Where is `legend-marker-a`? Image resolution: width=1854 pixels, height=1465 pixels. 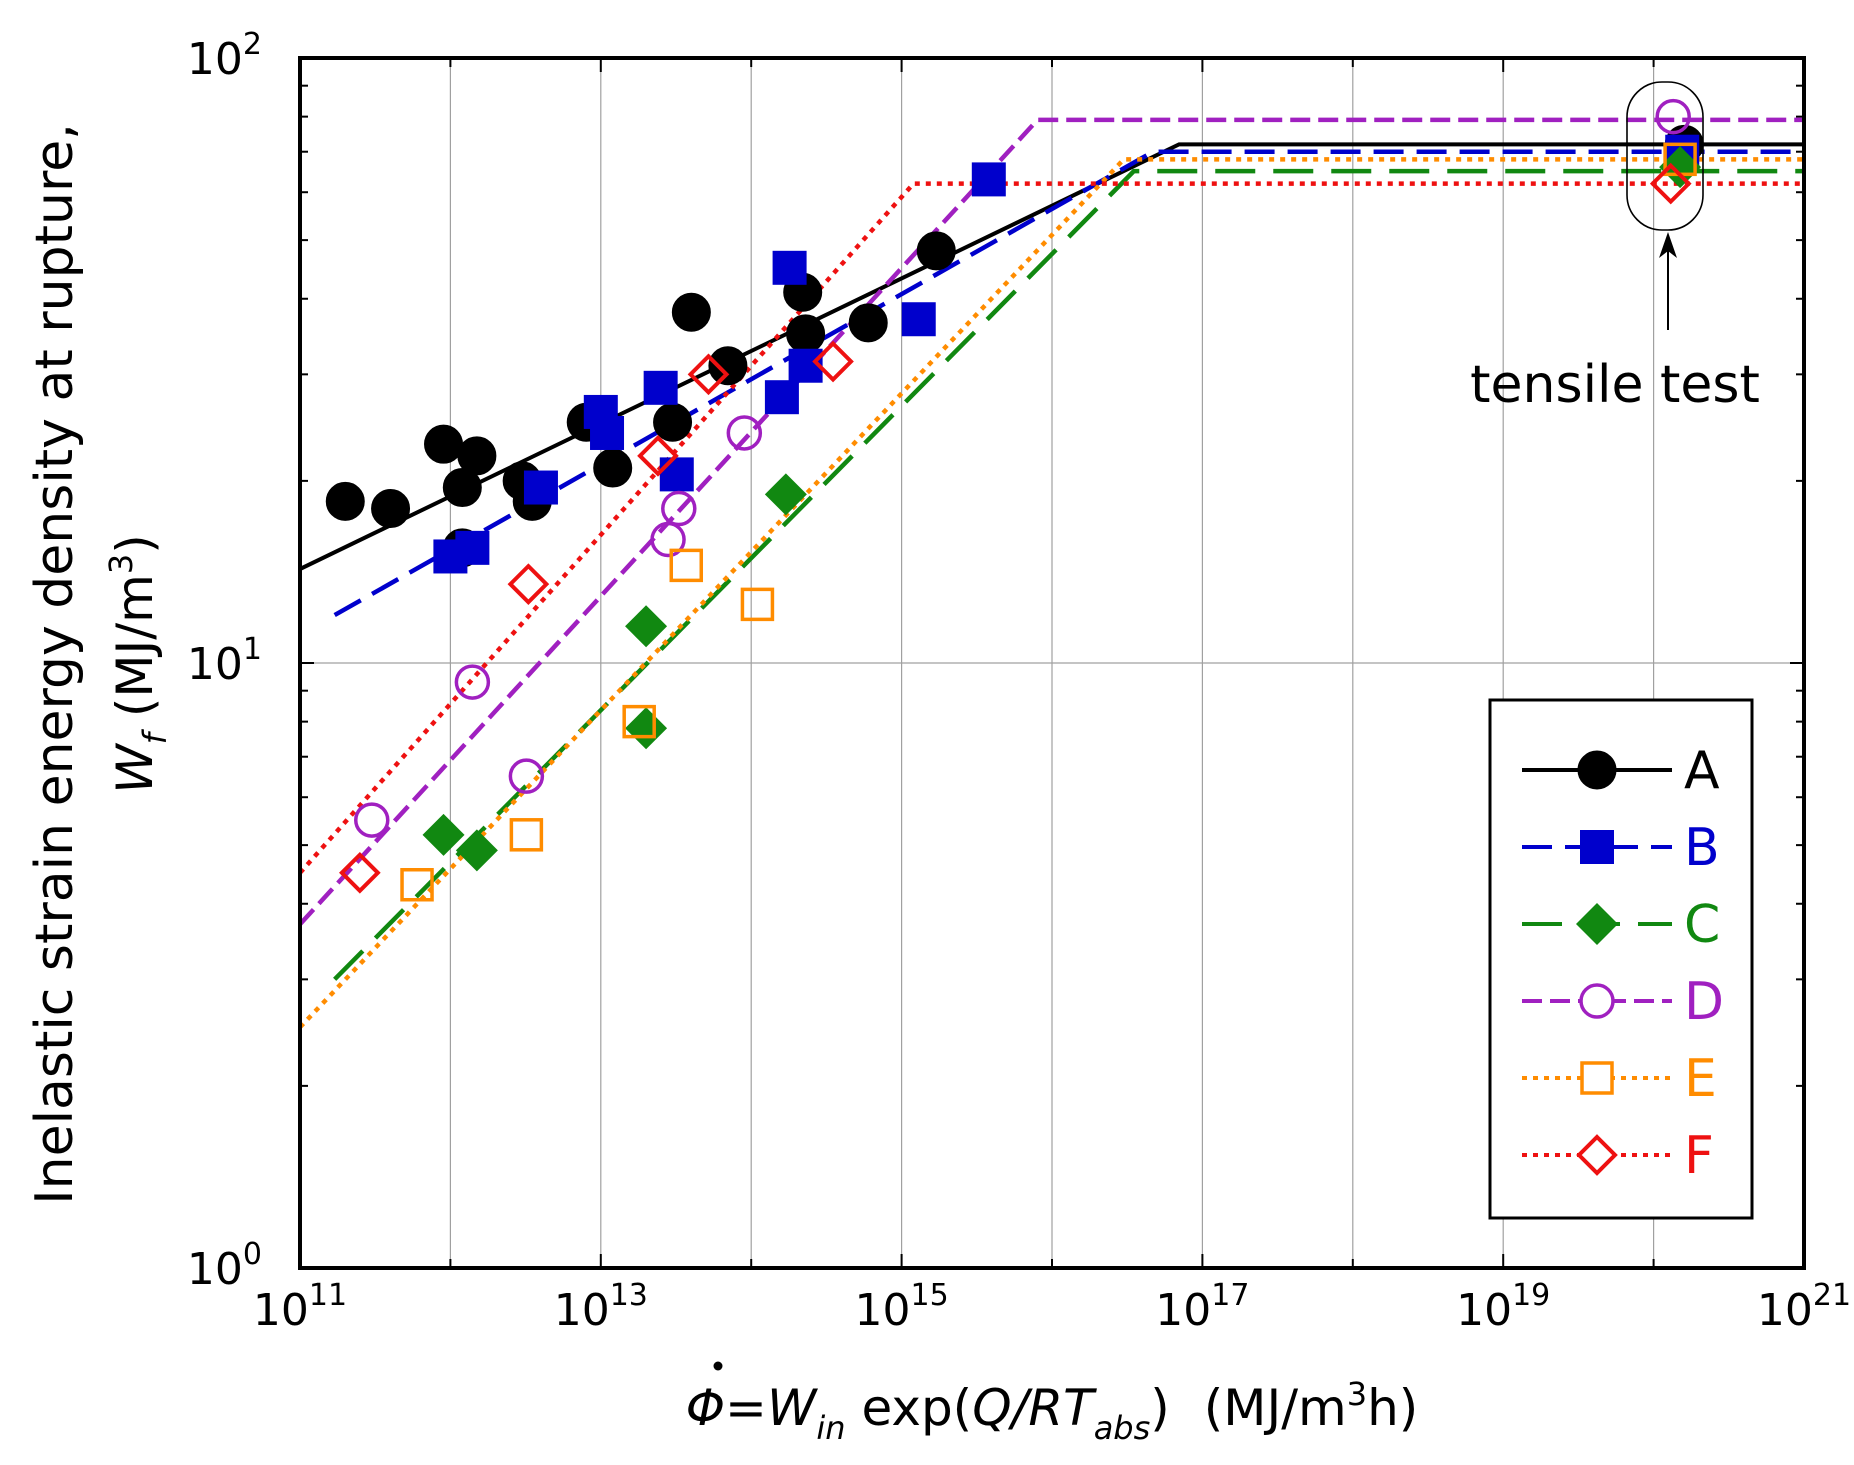
legend-marker-a is located at coordinates (1597, 770).